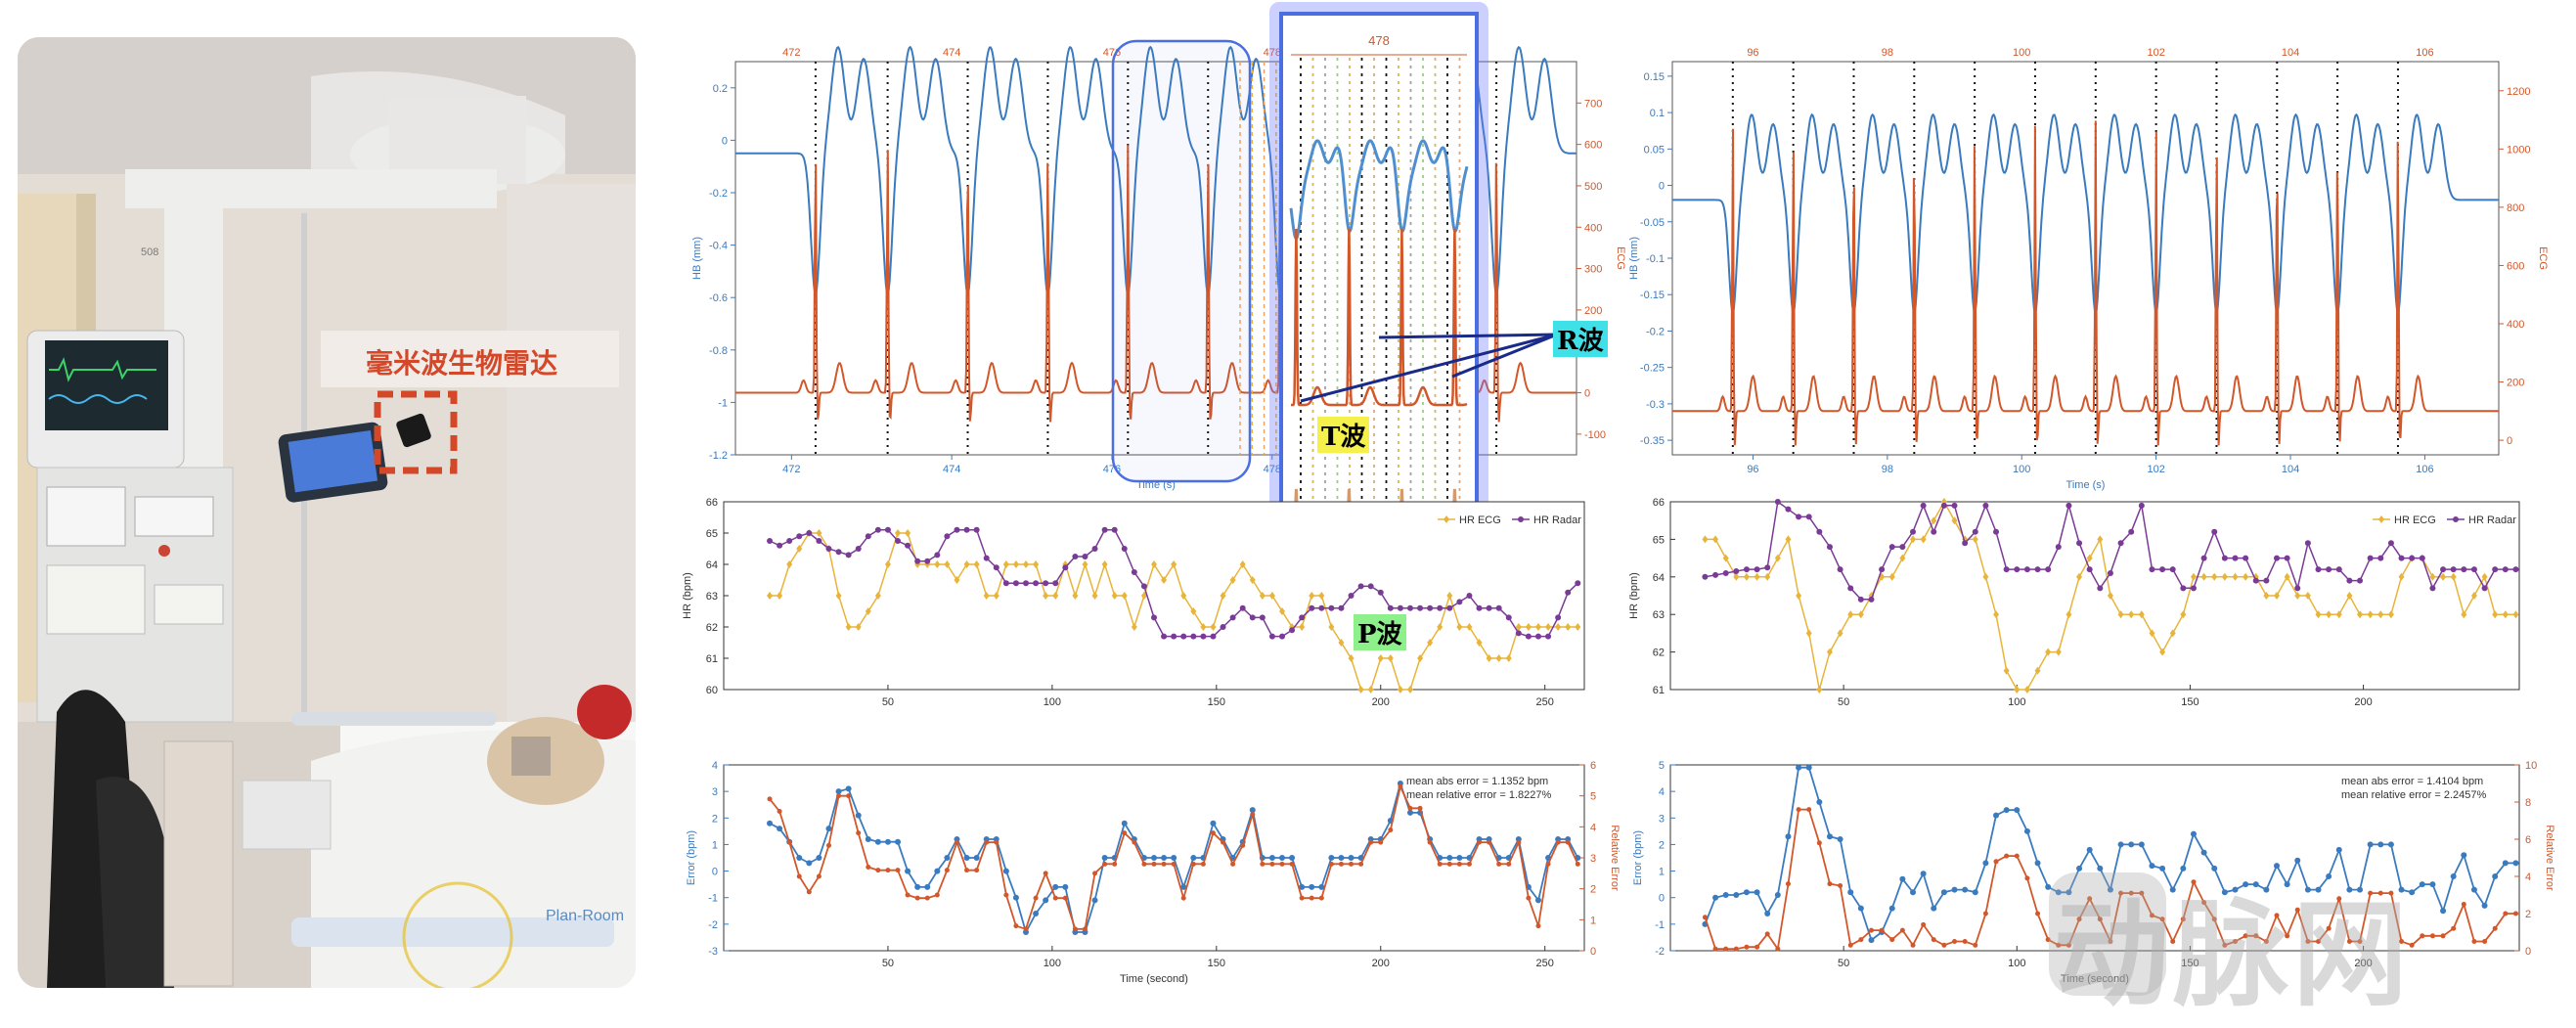 The width and height of the screenshot is (2576, 1028). I want to click on y-axis-left-label: HB (mm), so click(697, 258).